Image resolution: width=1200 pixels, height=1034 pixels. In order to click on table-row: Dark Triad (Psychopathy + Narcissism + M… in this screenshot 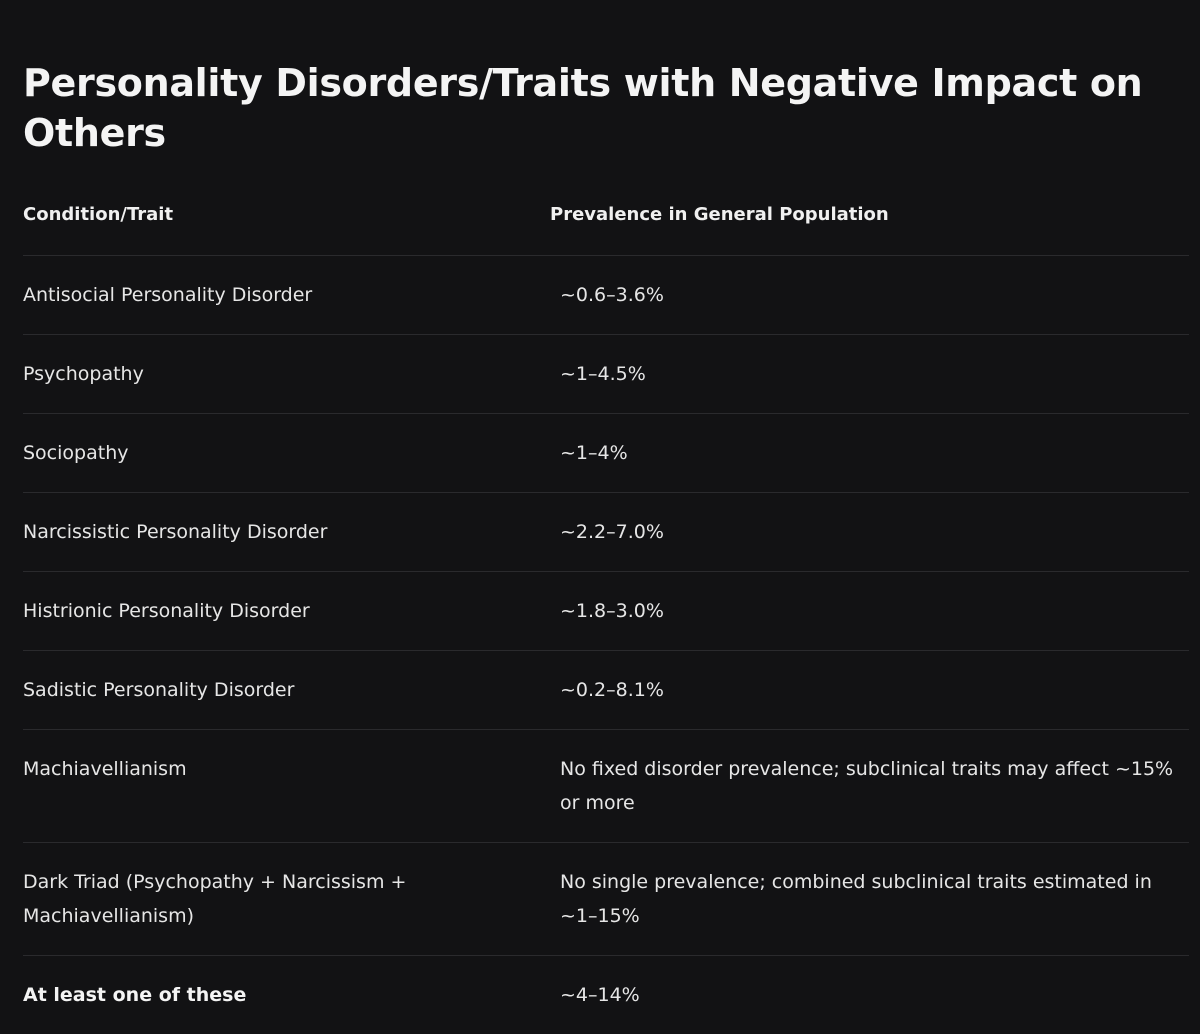, I will do `click(606, 899)`.